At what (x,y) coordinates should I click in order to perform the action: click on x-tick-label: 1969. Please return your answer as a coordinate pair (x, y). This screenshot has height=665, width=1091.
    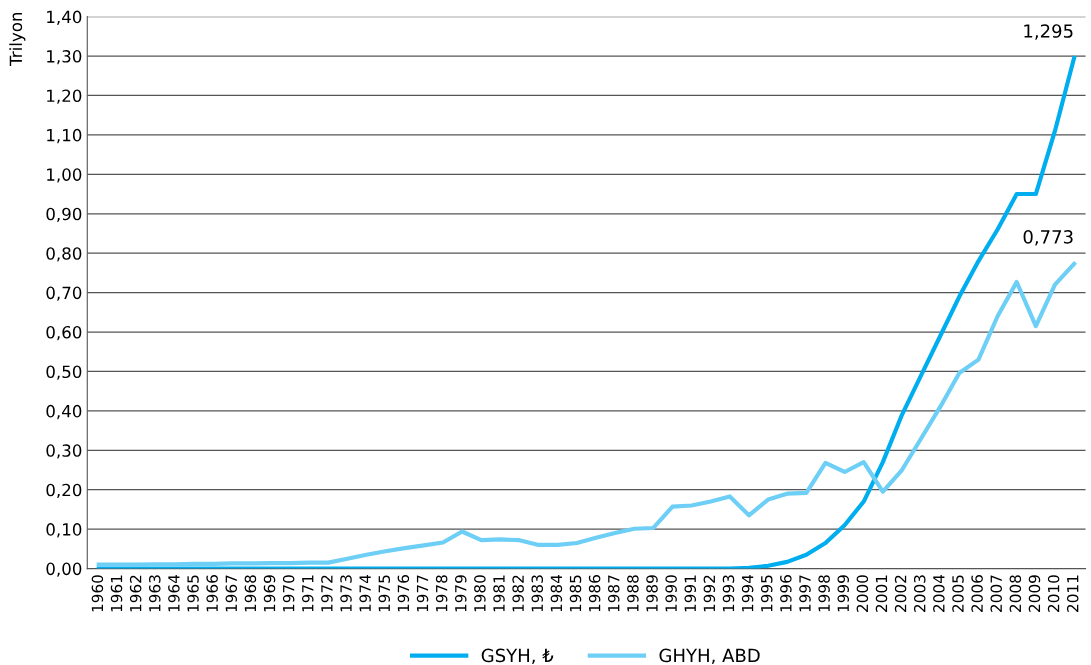
    Looking at the image, I should click on (269, 593).